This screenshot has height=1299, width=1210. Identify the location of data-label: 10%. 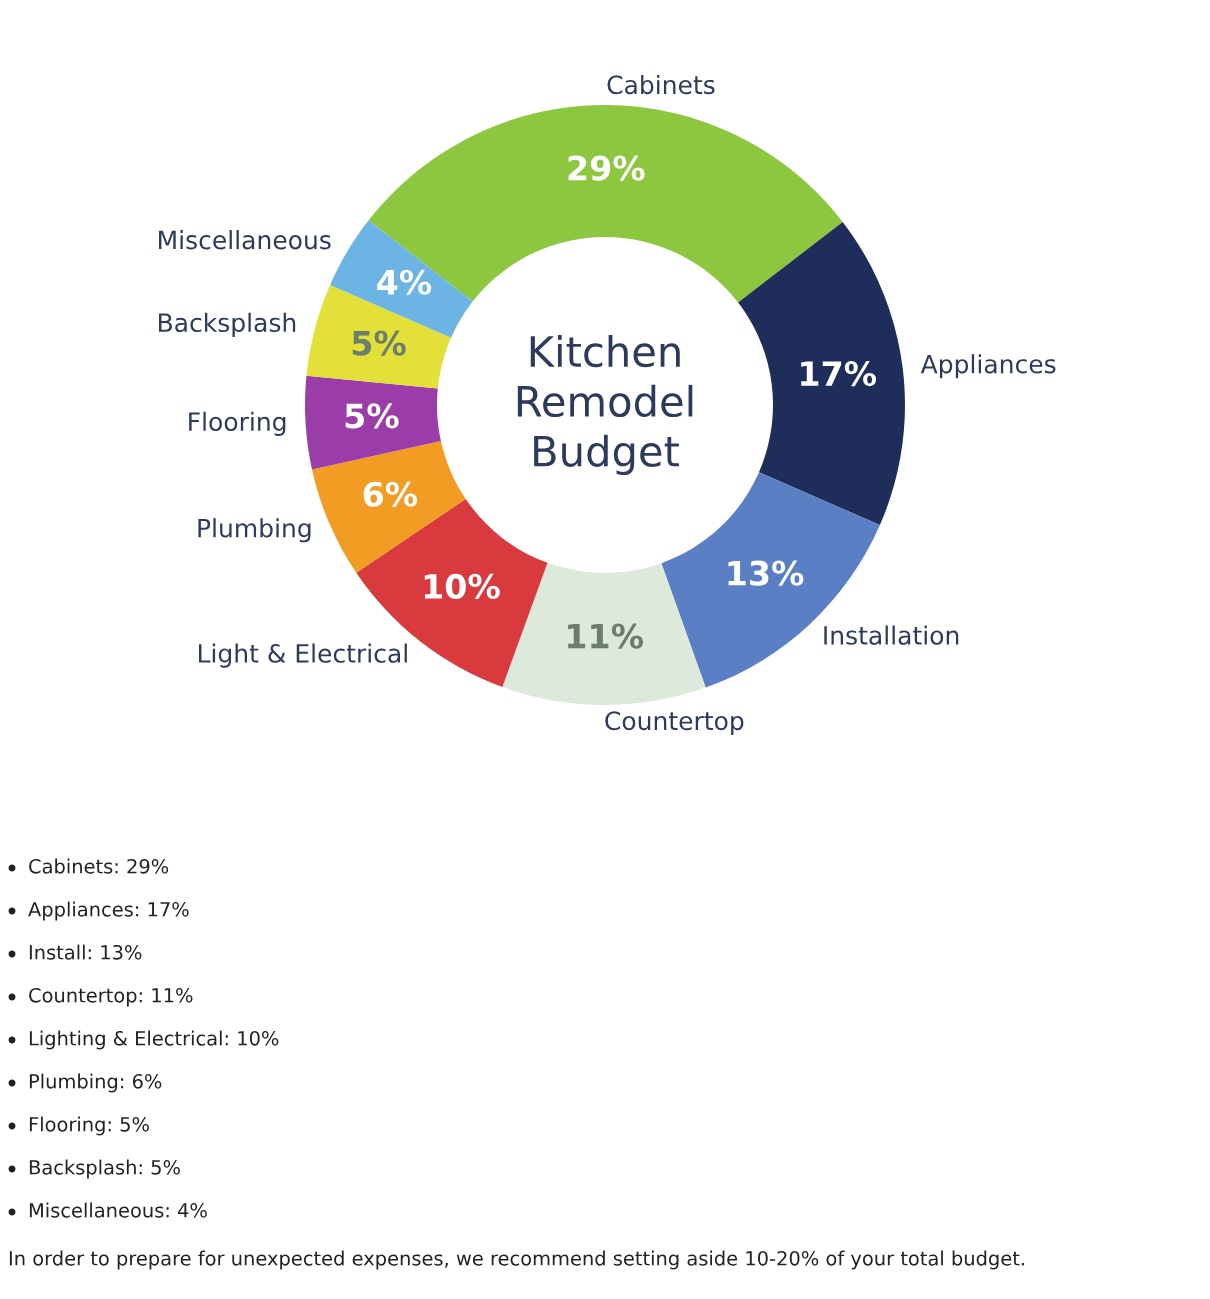
(462, 586).